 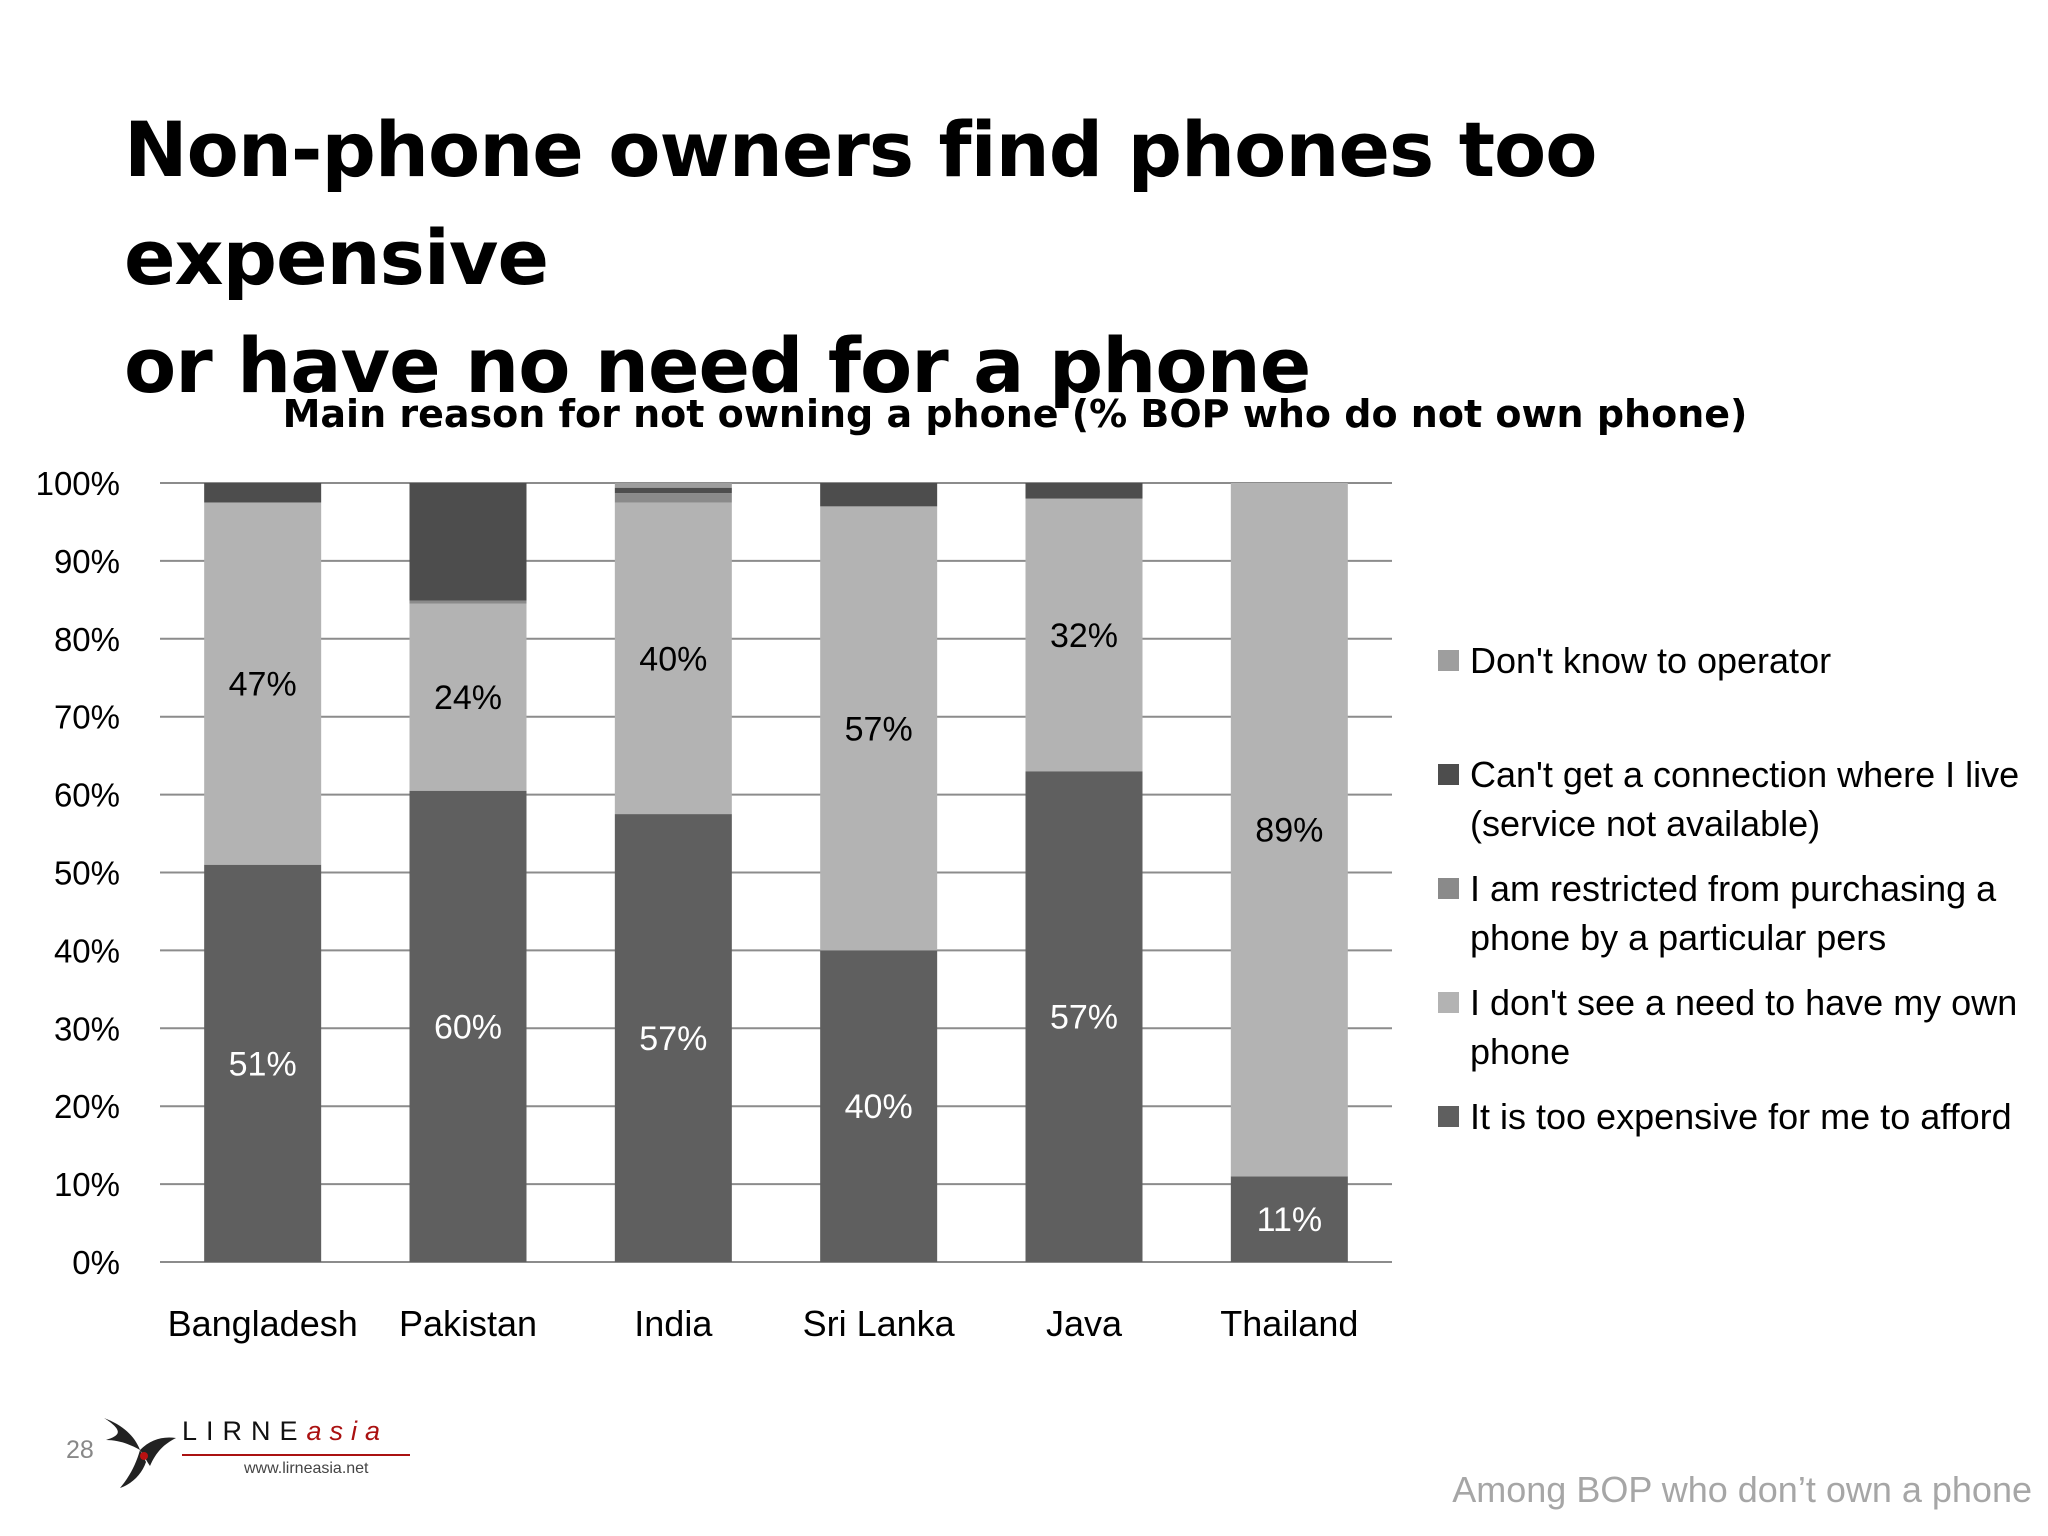 I want to click on data-label: 24%, so click(x=468, y=698).